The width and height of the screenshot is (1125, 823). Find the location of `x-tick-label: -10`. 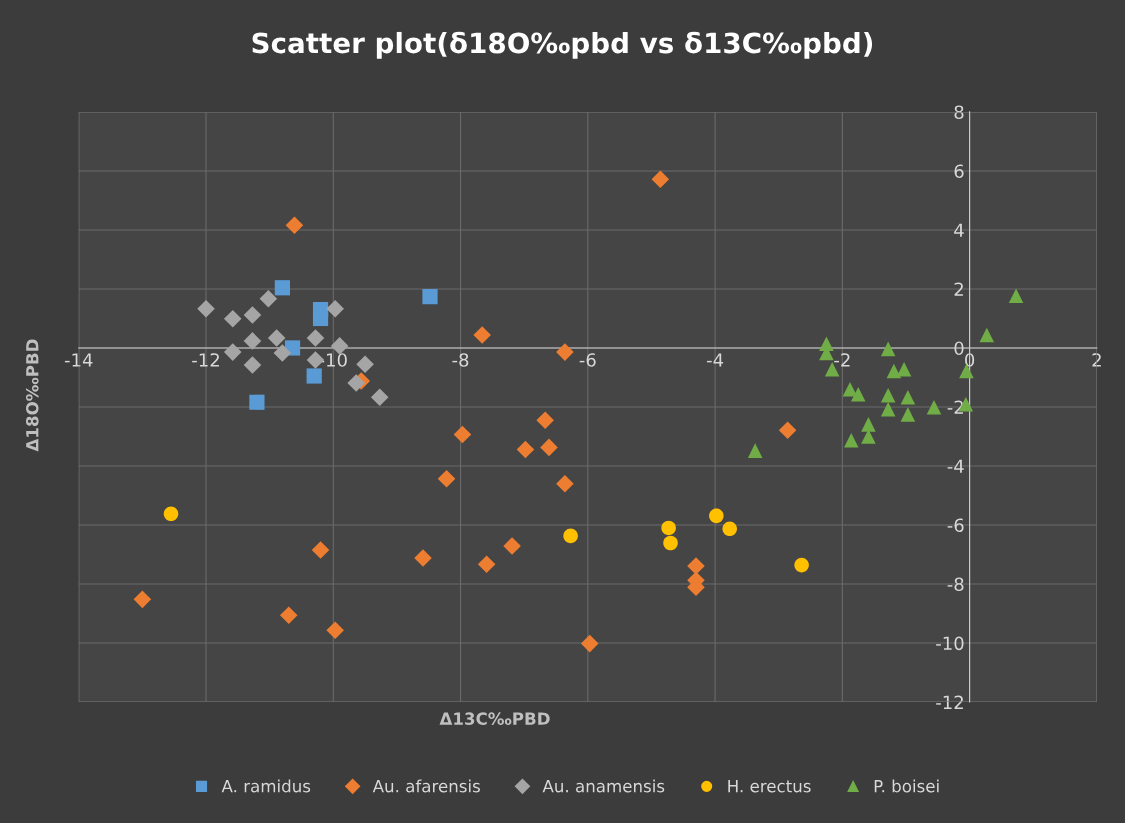

x-tick-label: -10 is located at coordinates (333, 360).